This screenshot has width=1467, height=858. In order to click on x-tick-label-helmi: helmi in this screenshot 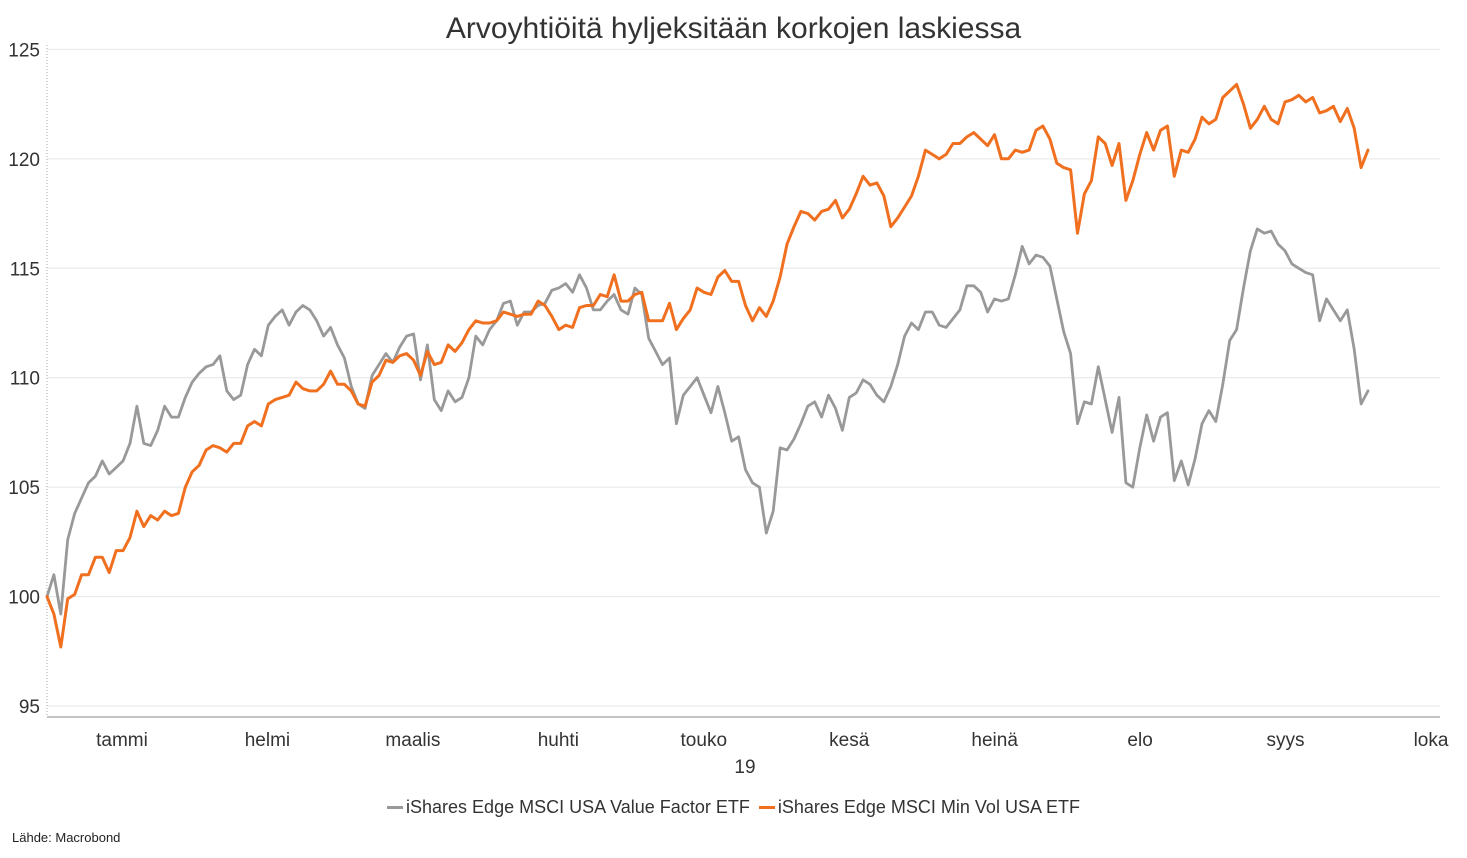, I will do `click(267, 740)`.